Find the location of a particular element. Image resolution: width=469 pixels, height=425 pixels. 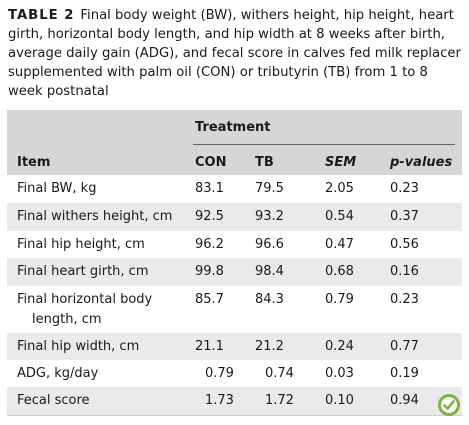

cell-item: Final horizontal body is located at coordinates (85, 299).